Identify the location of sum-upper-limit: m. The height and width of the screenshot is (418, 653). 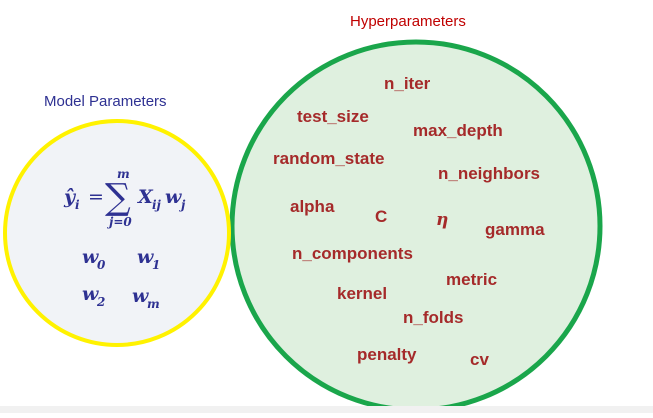
(123, 174).